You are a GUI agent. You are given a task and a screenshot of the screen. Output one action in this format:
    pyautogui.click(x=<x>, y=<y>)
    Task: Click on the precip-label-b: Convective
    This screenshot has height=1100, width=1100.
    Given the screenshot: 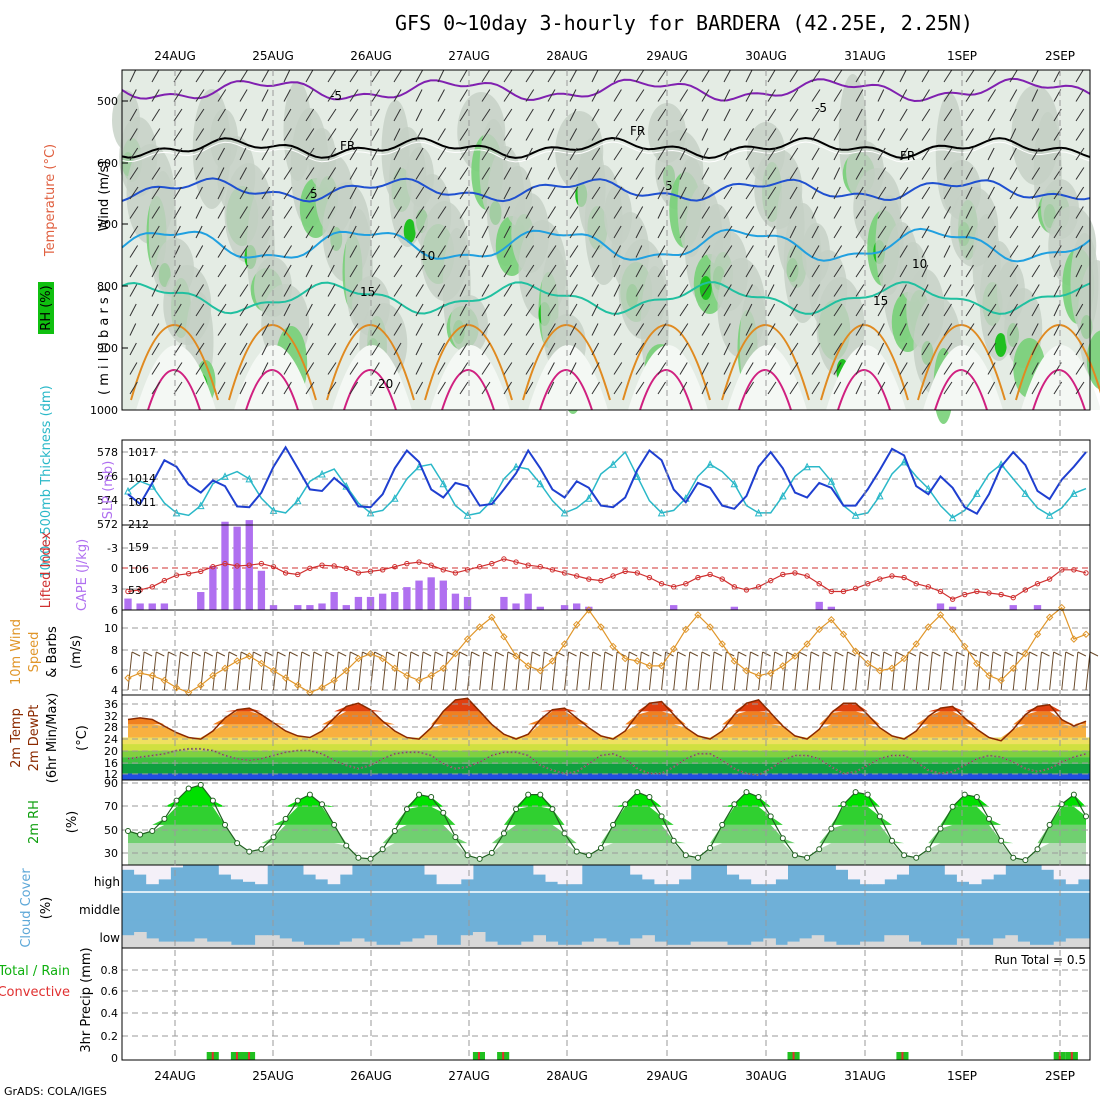 What is the action you would take?
    pyautogui.click(x=35, y=992)
    